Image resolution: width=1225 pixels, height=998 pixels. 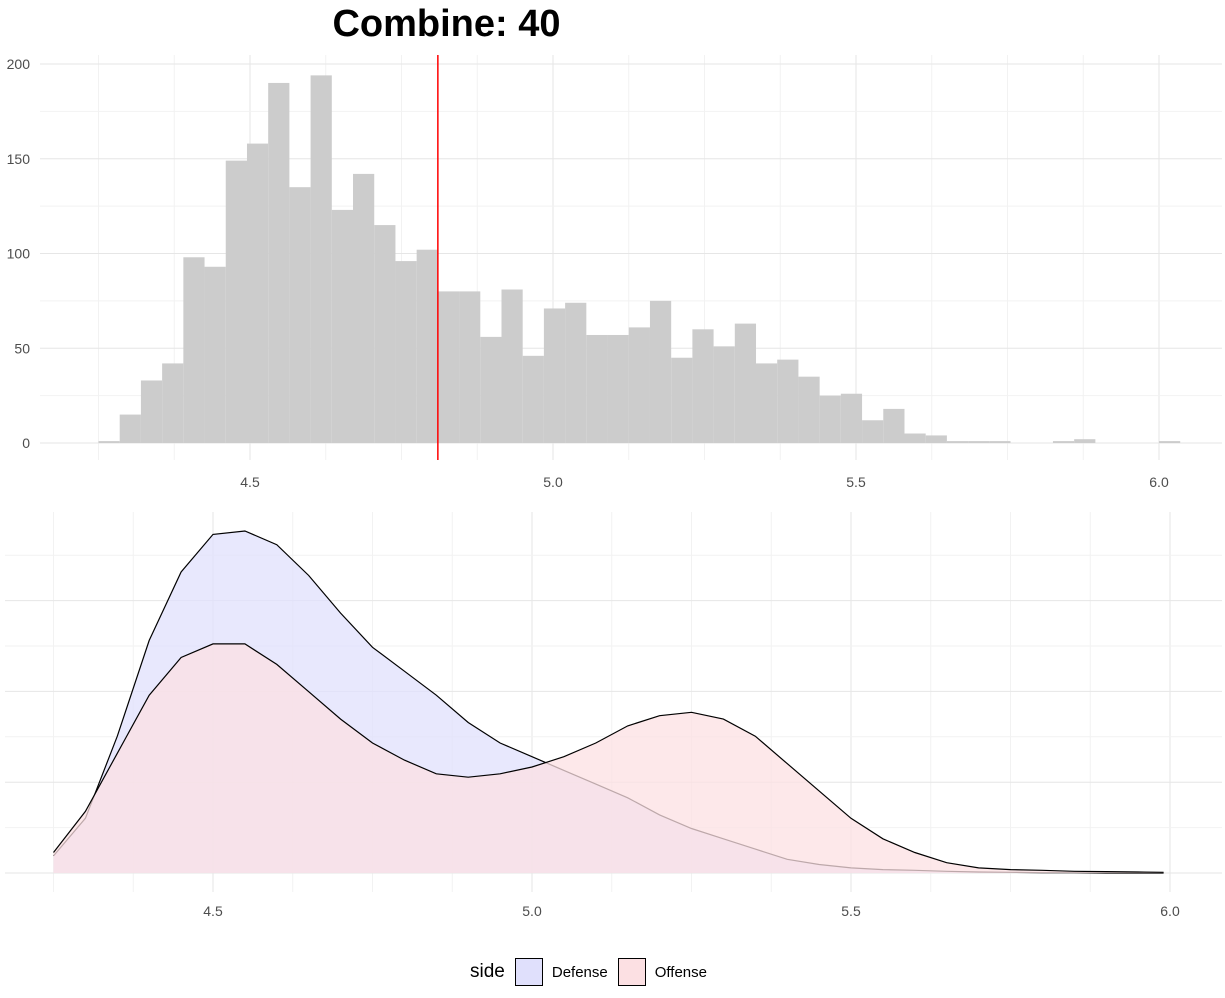 I want to click on y-tick-label: 100, so click(x=19, y=254).